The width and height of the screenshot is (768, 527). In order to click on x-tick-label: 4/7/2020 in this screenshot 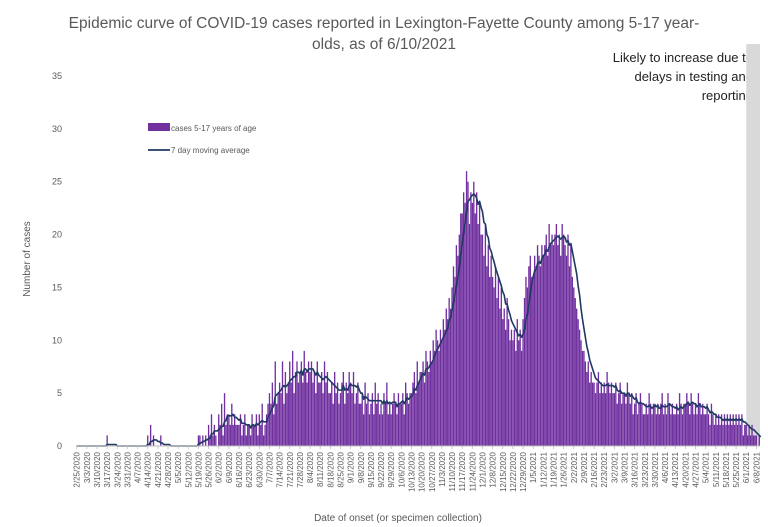, I will do `click(138, 467)`.